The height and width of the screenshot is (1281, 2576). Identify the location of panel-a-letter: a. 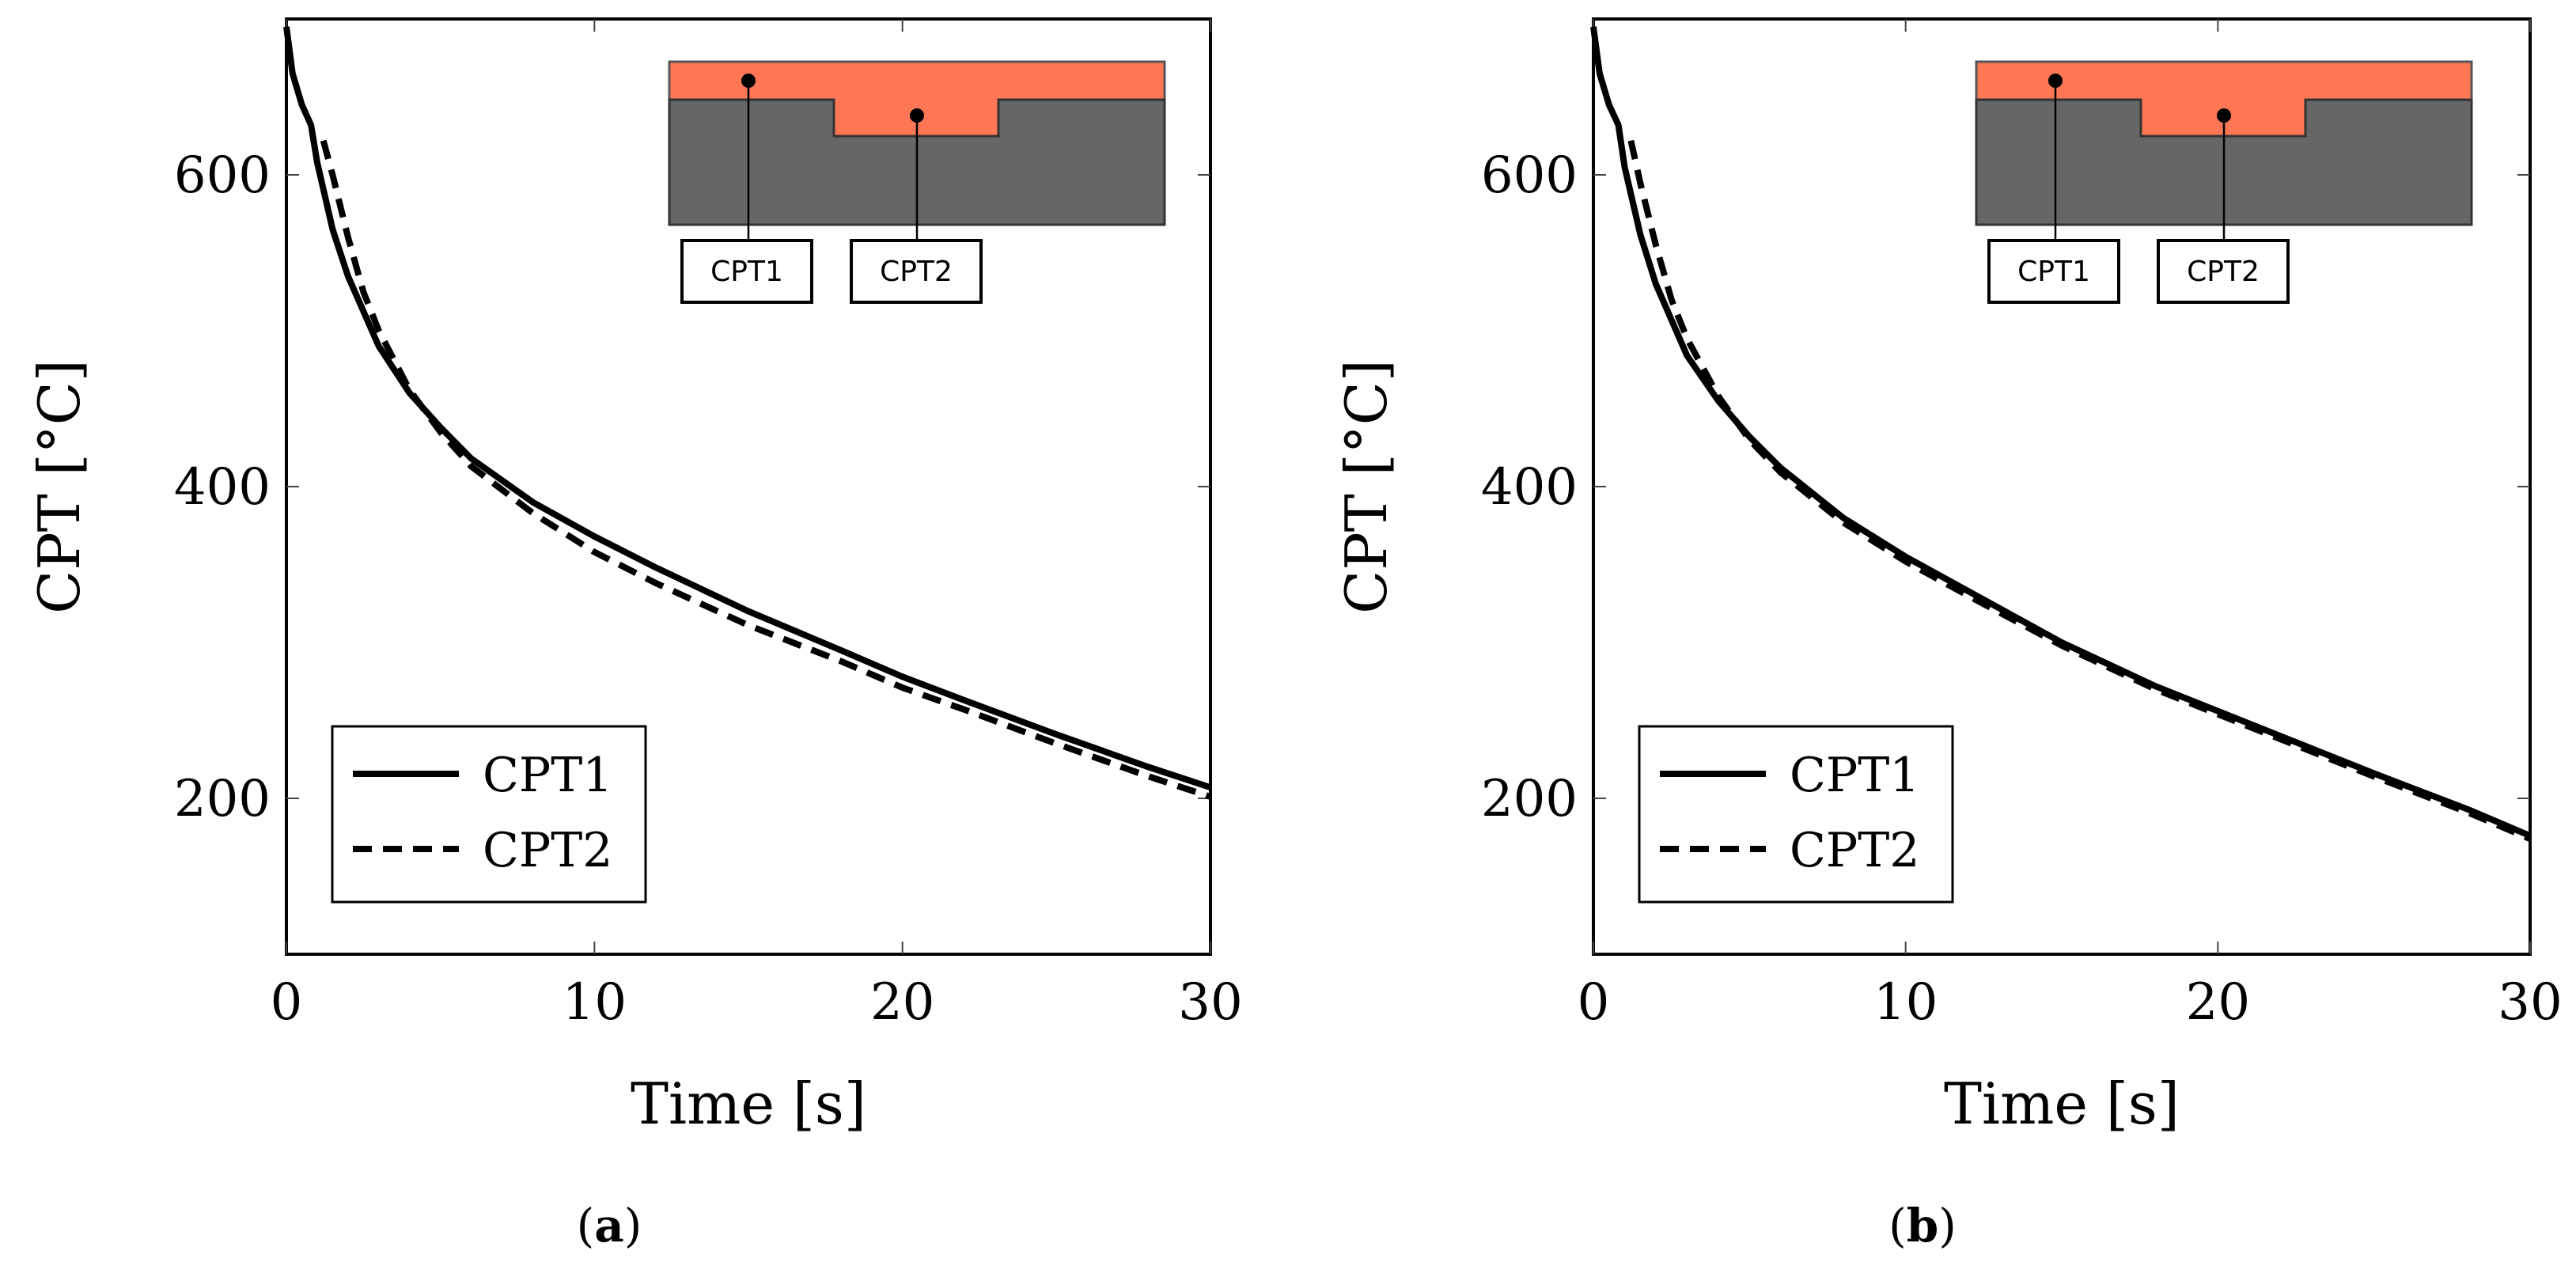
(609, 1226).